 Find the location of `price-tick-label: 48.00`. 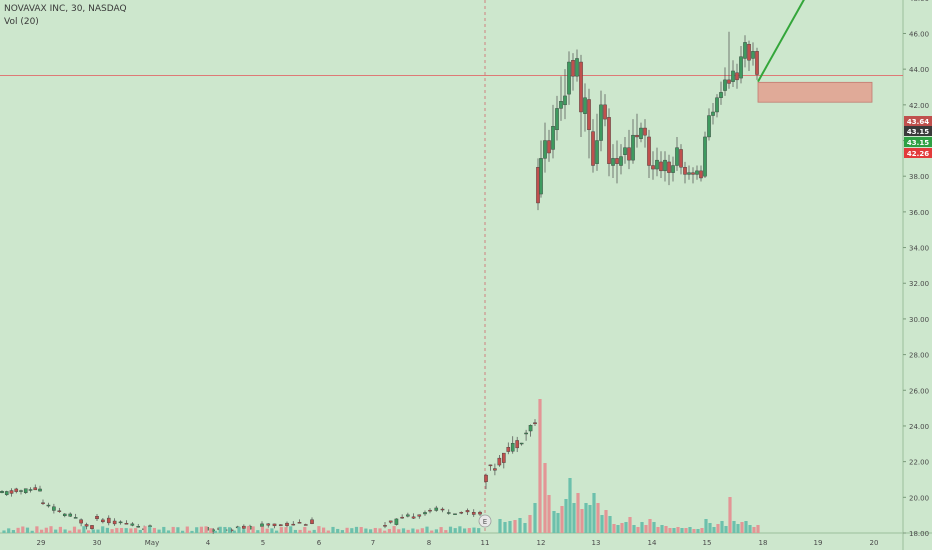

price-tick-label: 48.00 is located at coordinates (919, 1).